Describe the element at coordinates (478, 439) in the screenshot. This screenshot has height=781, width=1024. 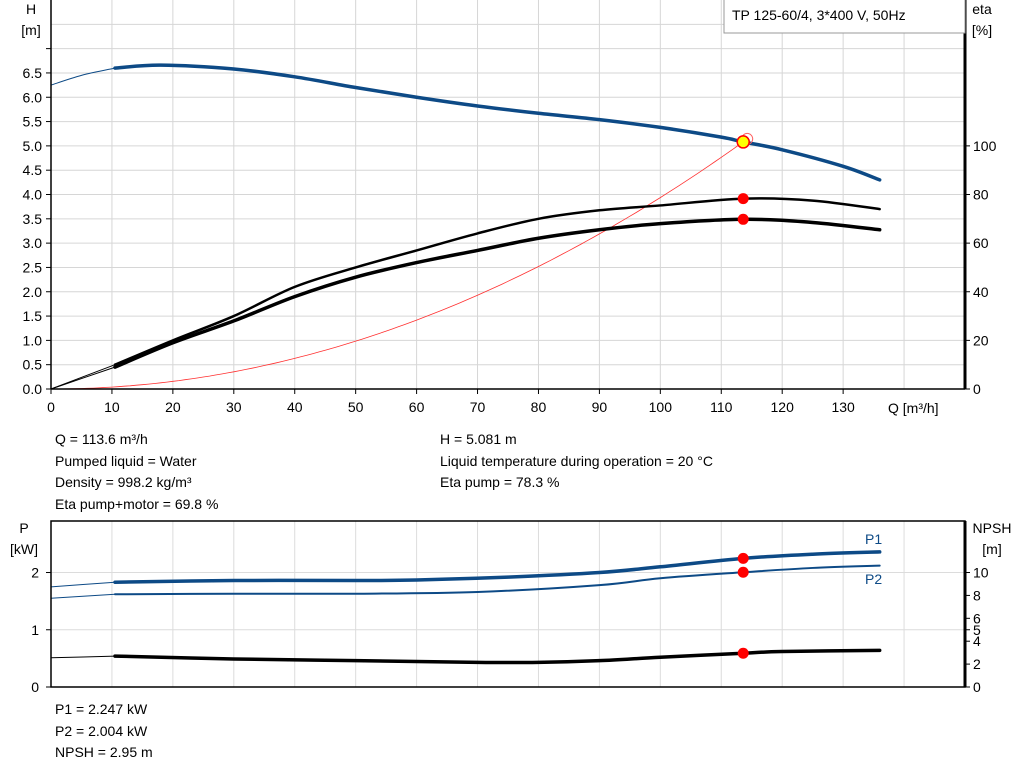
I see `head-readout: H = 5.081 m` at that location.